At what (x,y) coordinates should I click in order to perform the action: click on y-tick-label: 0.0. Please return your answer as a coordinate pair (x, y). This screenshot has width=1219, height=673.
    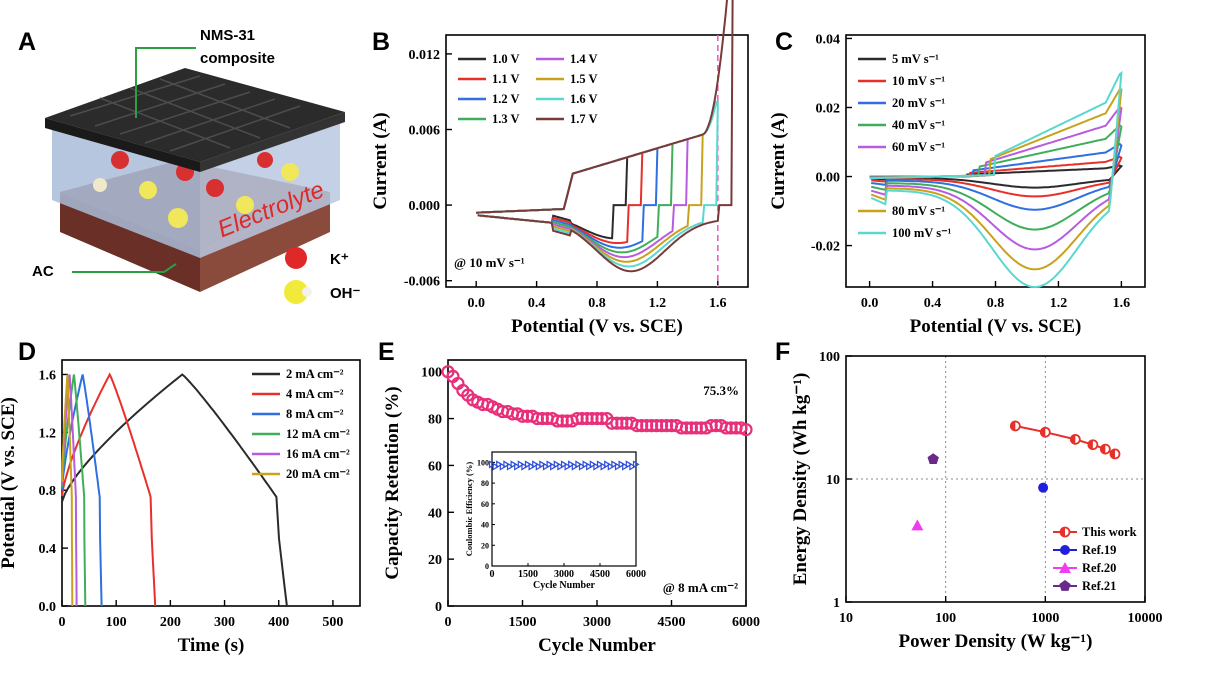
    Looking at the image, I should click on (48, 607).